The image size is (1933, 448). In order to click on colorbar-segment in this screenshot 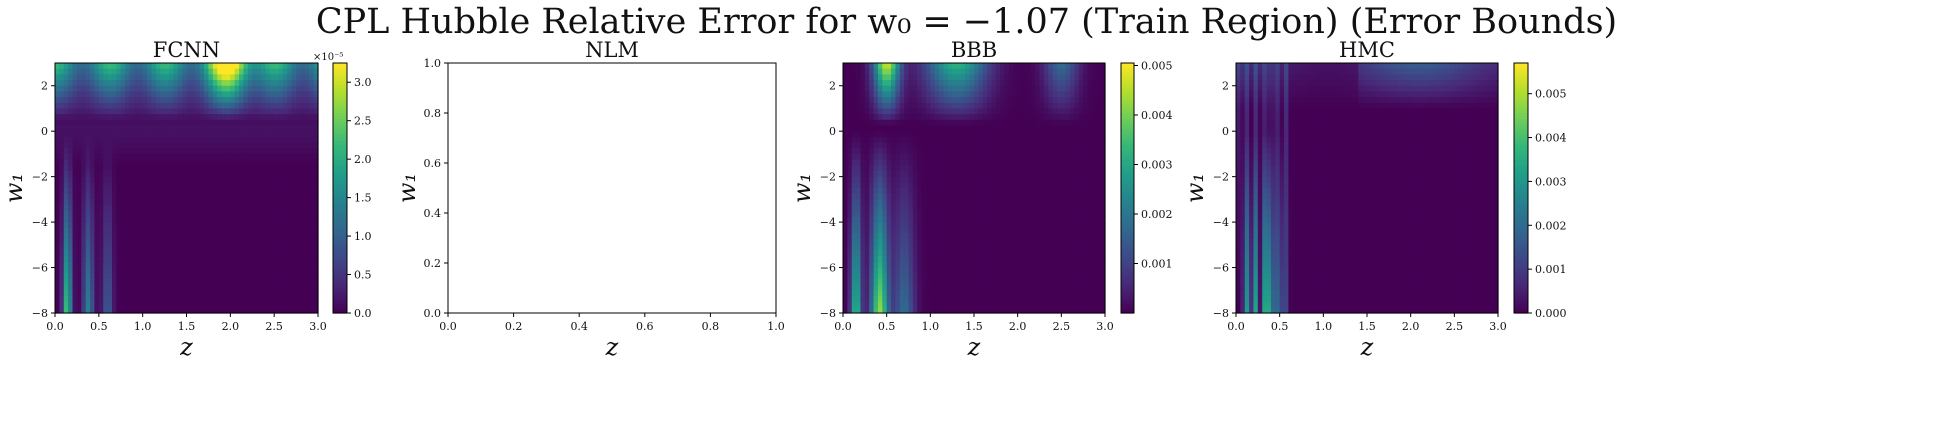, I will do `click(340, 168)`.